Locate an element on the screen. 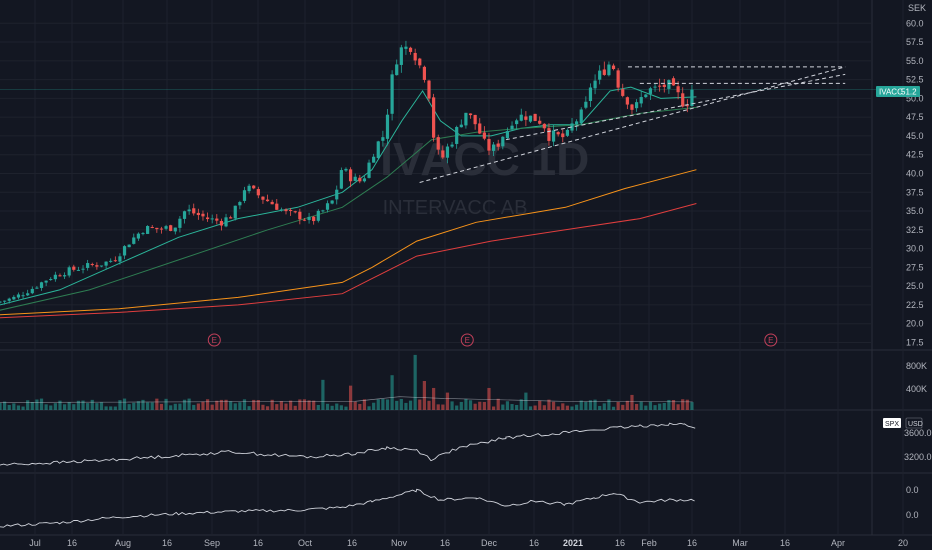 The image size is (932, 550). volume-tick: 400K is located at coordinates (916, 389).